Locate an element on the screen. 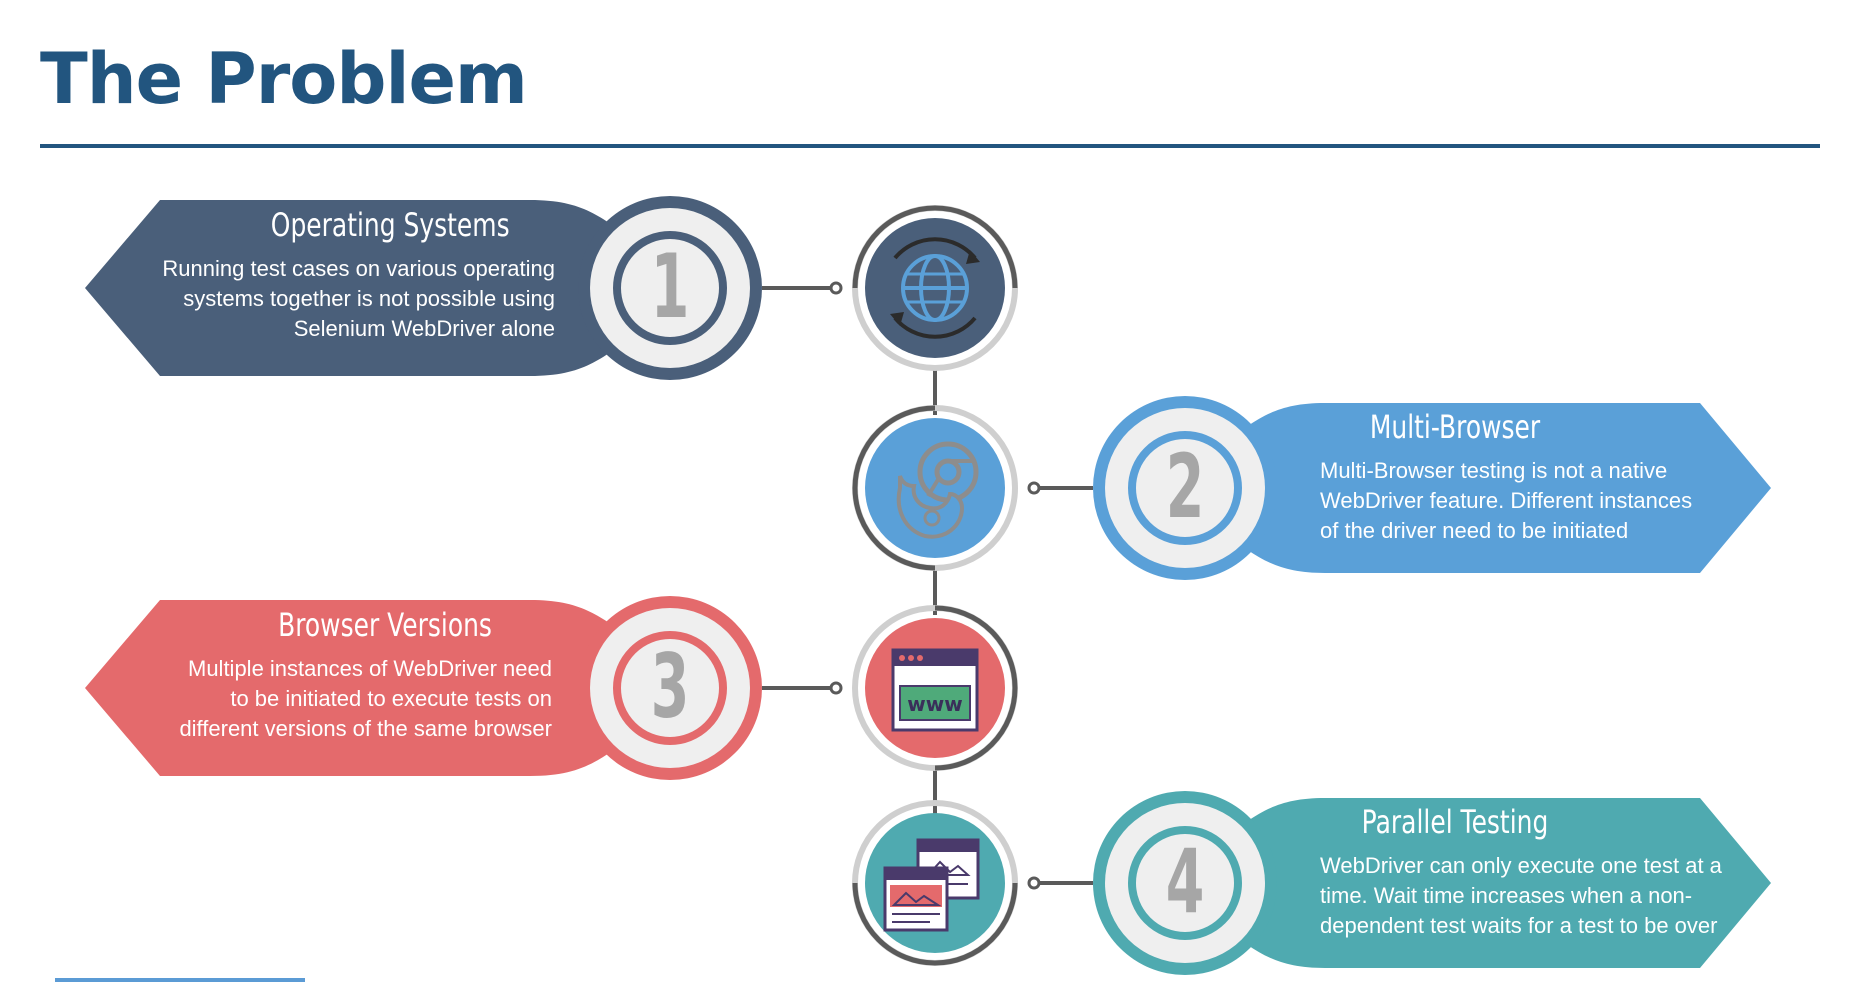 The height and width of the screenshot is (982, 1856). item-1-desc-line: Running test cases on various operating is located at coordinates (358, 268).